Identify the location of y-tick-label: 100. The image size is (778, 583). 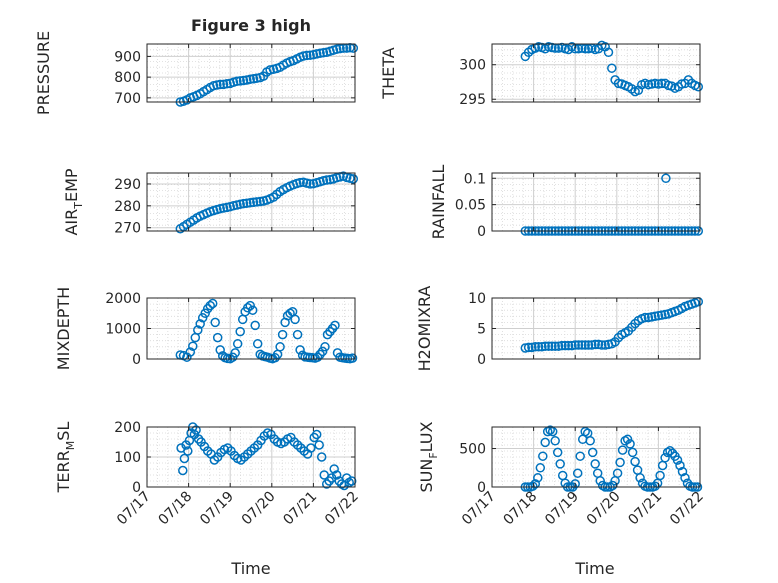
(127, 458).